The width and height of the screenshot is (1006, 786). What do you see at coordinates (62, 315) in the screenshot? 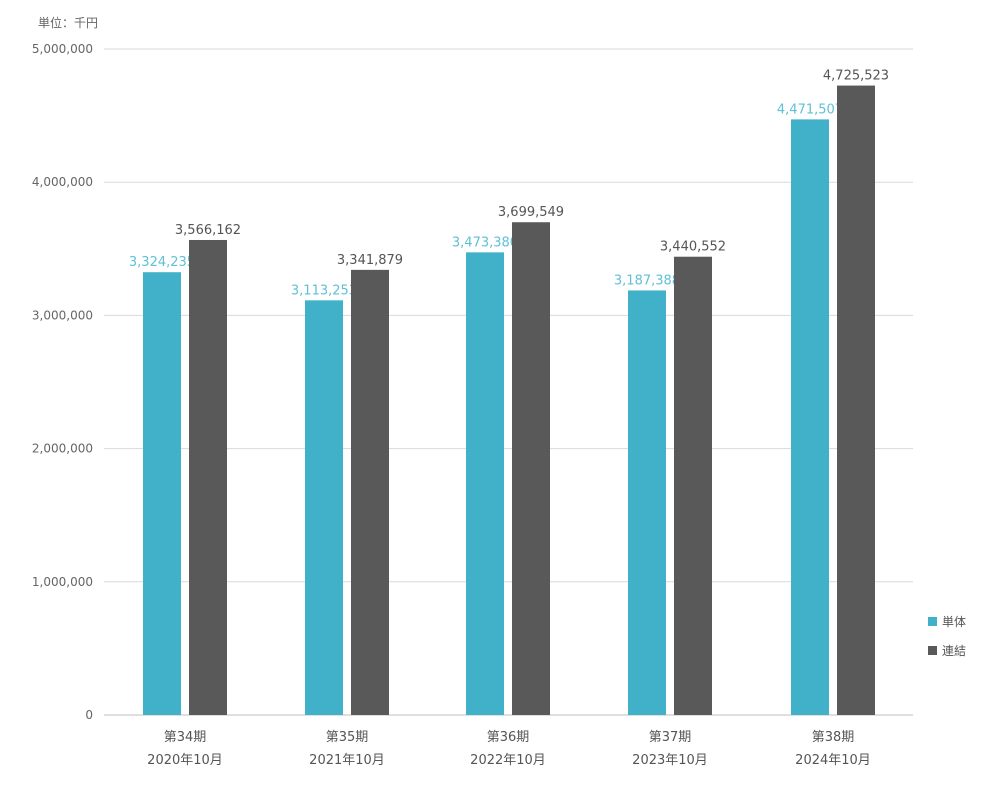
I see `y-tick-label: 3,000,000` at bounding box center [62, 315].